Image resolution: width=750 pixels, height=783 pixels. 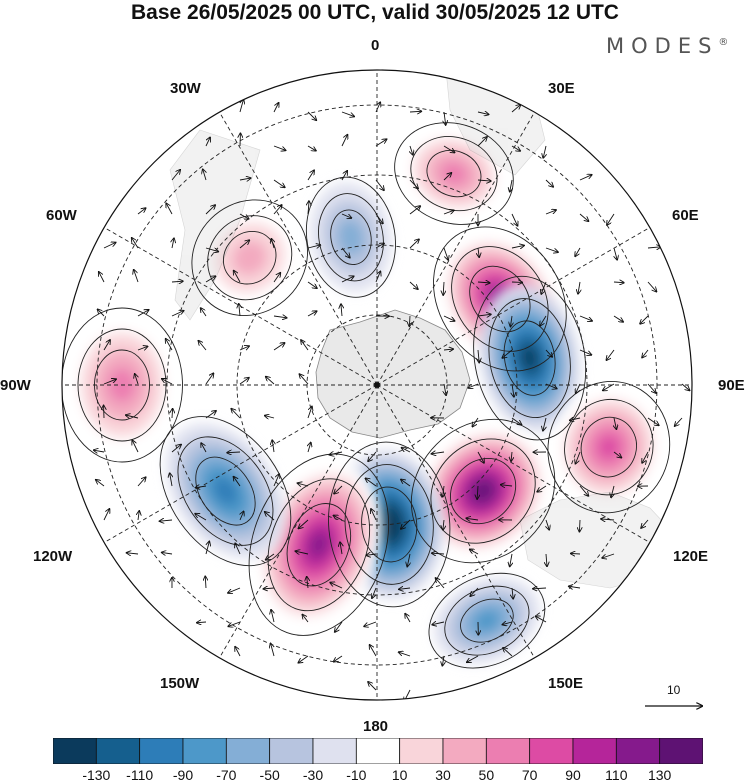 What do you see at coordinates (356, 775) in the screenshot?
I see `colorbar-tick-label: -10` at bounding box center [356, 775].